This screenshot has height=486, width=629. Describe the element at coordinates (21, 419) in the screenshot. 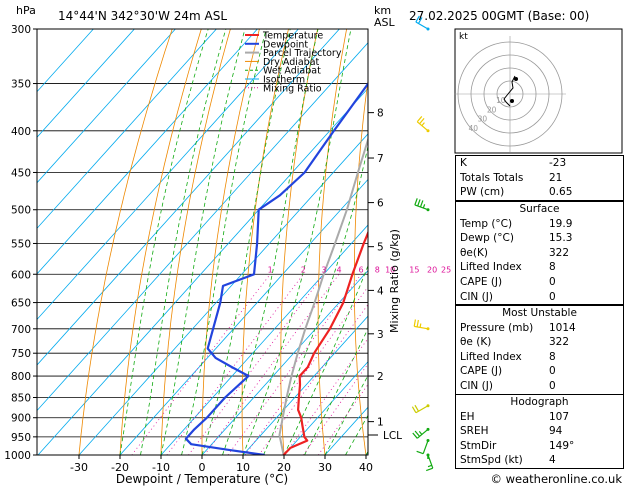

I see `pressure-tick-label: 900` at that location.